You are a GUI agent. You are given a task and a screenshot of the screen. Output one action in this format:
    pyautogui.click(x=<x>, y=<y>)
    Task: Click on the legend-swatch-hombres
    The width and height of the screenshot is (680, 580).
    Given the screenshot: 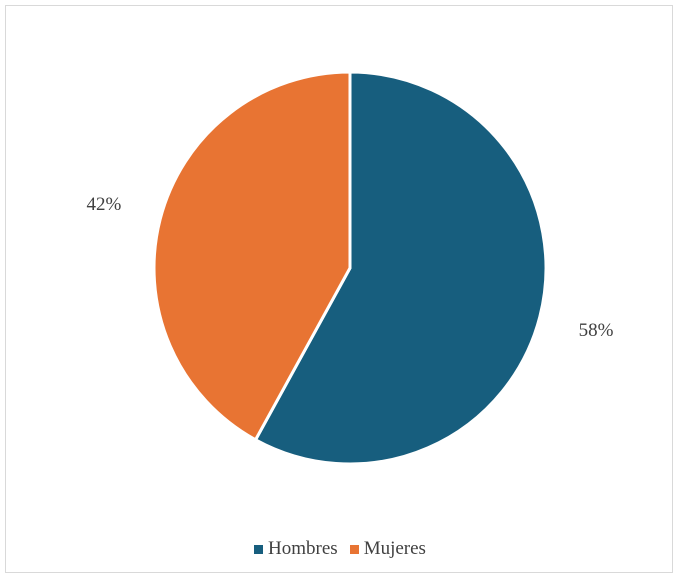 What is the action you would take?
    pyautogui.click(x=259, y=549)
    